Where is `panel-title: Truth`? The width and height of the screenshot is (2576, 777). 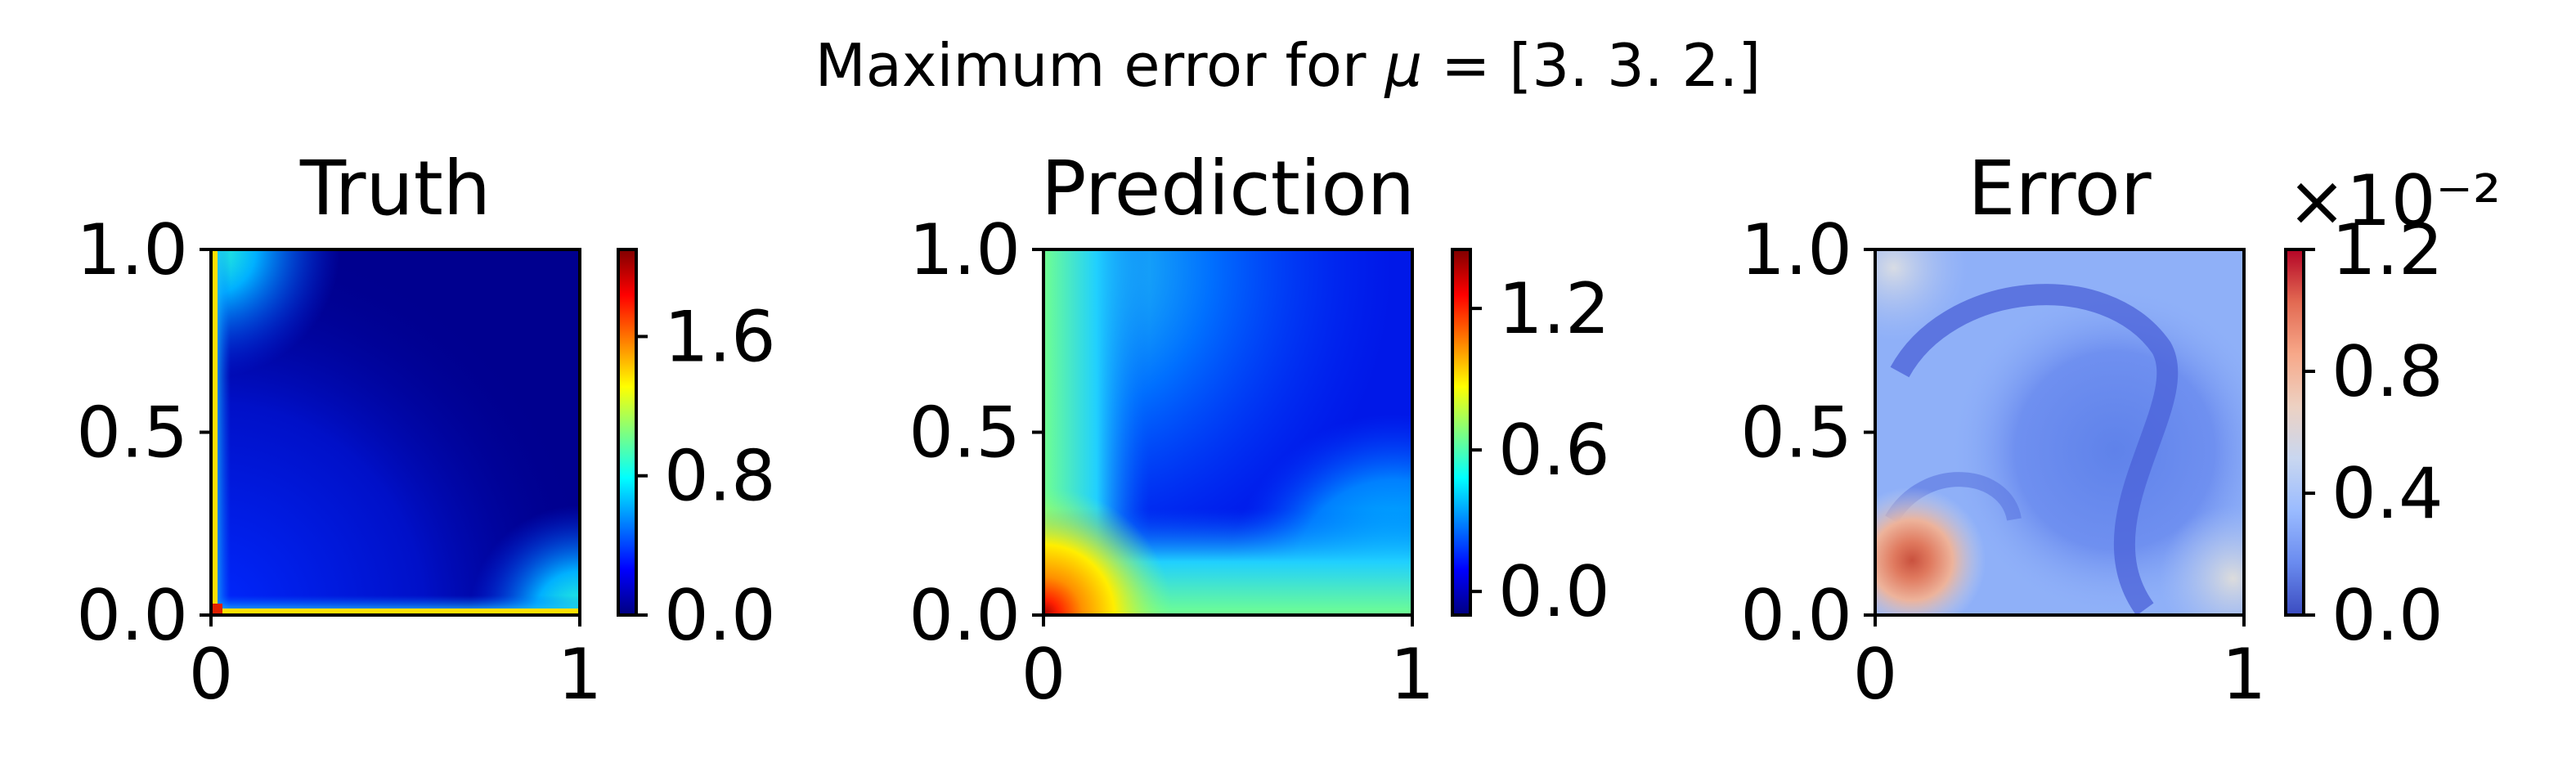
panel-title: Truth is located at coordinates (395, 188).